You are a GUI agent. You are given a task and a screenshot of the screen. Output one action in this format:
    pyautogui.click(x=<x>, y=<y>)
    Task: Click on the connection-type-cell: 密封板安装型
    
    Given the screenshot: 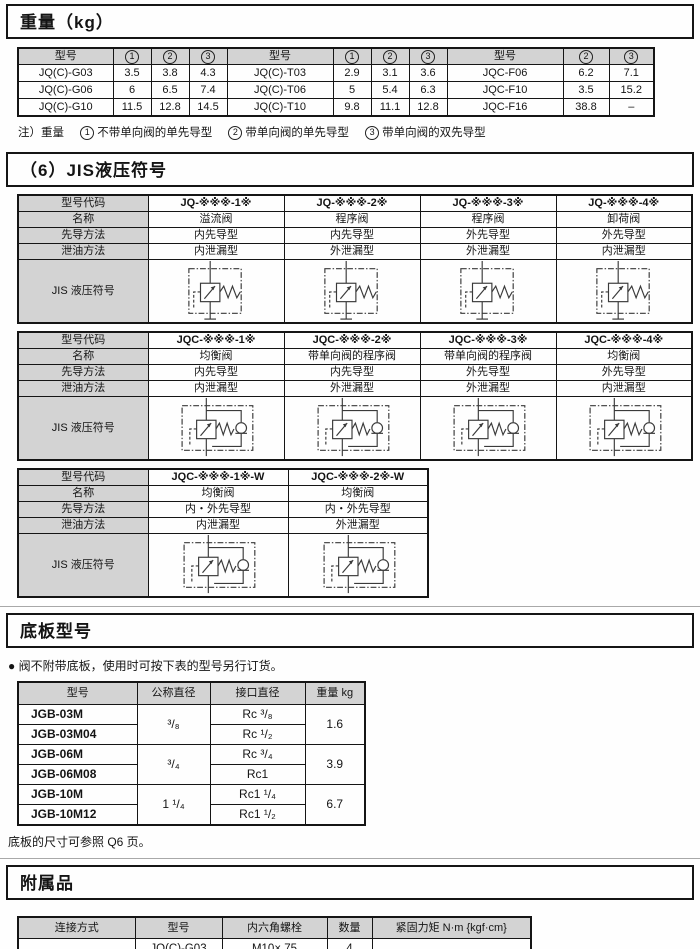 What is the action you would take?
    pyautogui.click(x=76, y=943)
    